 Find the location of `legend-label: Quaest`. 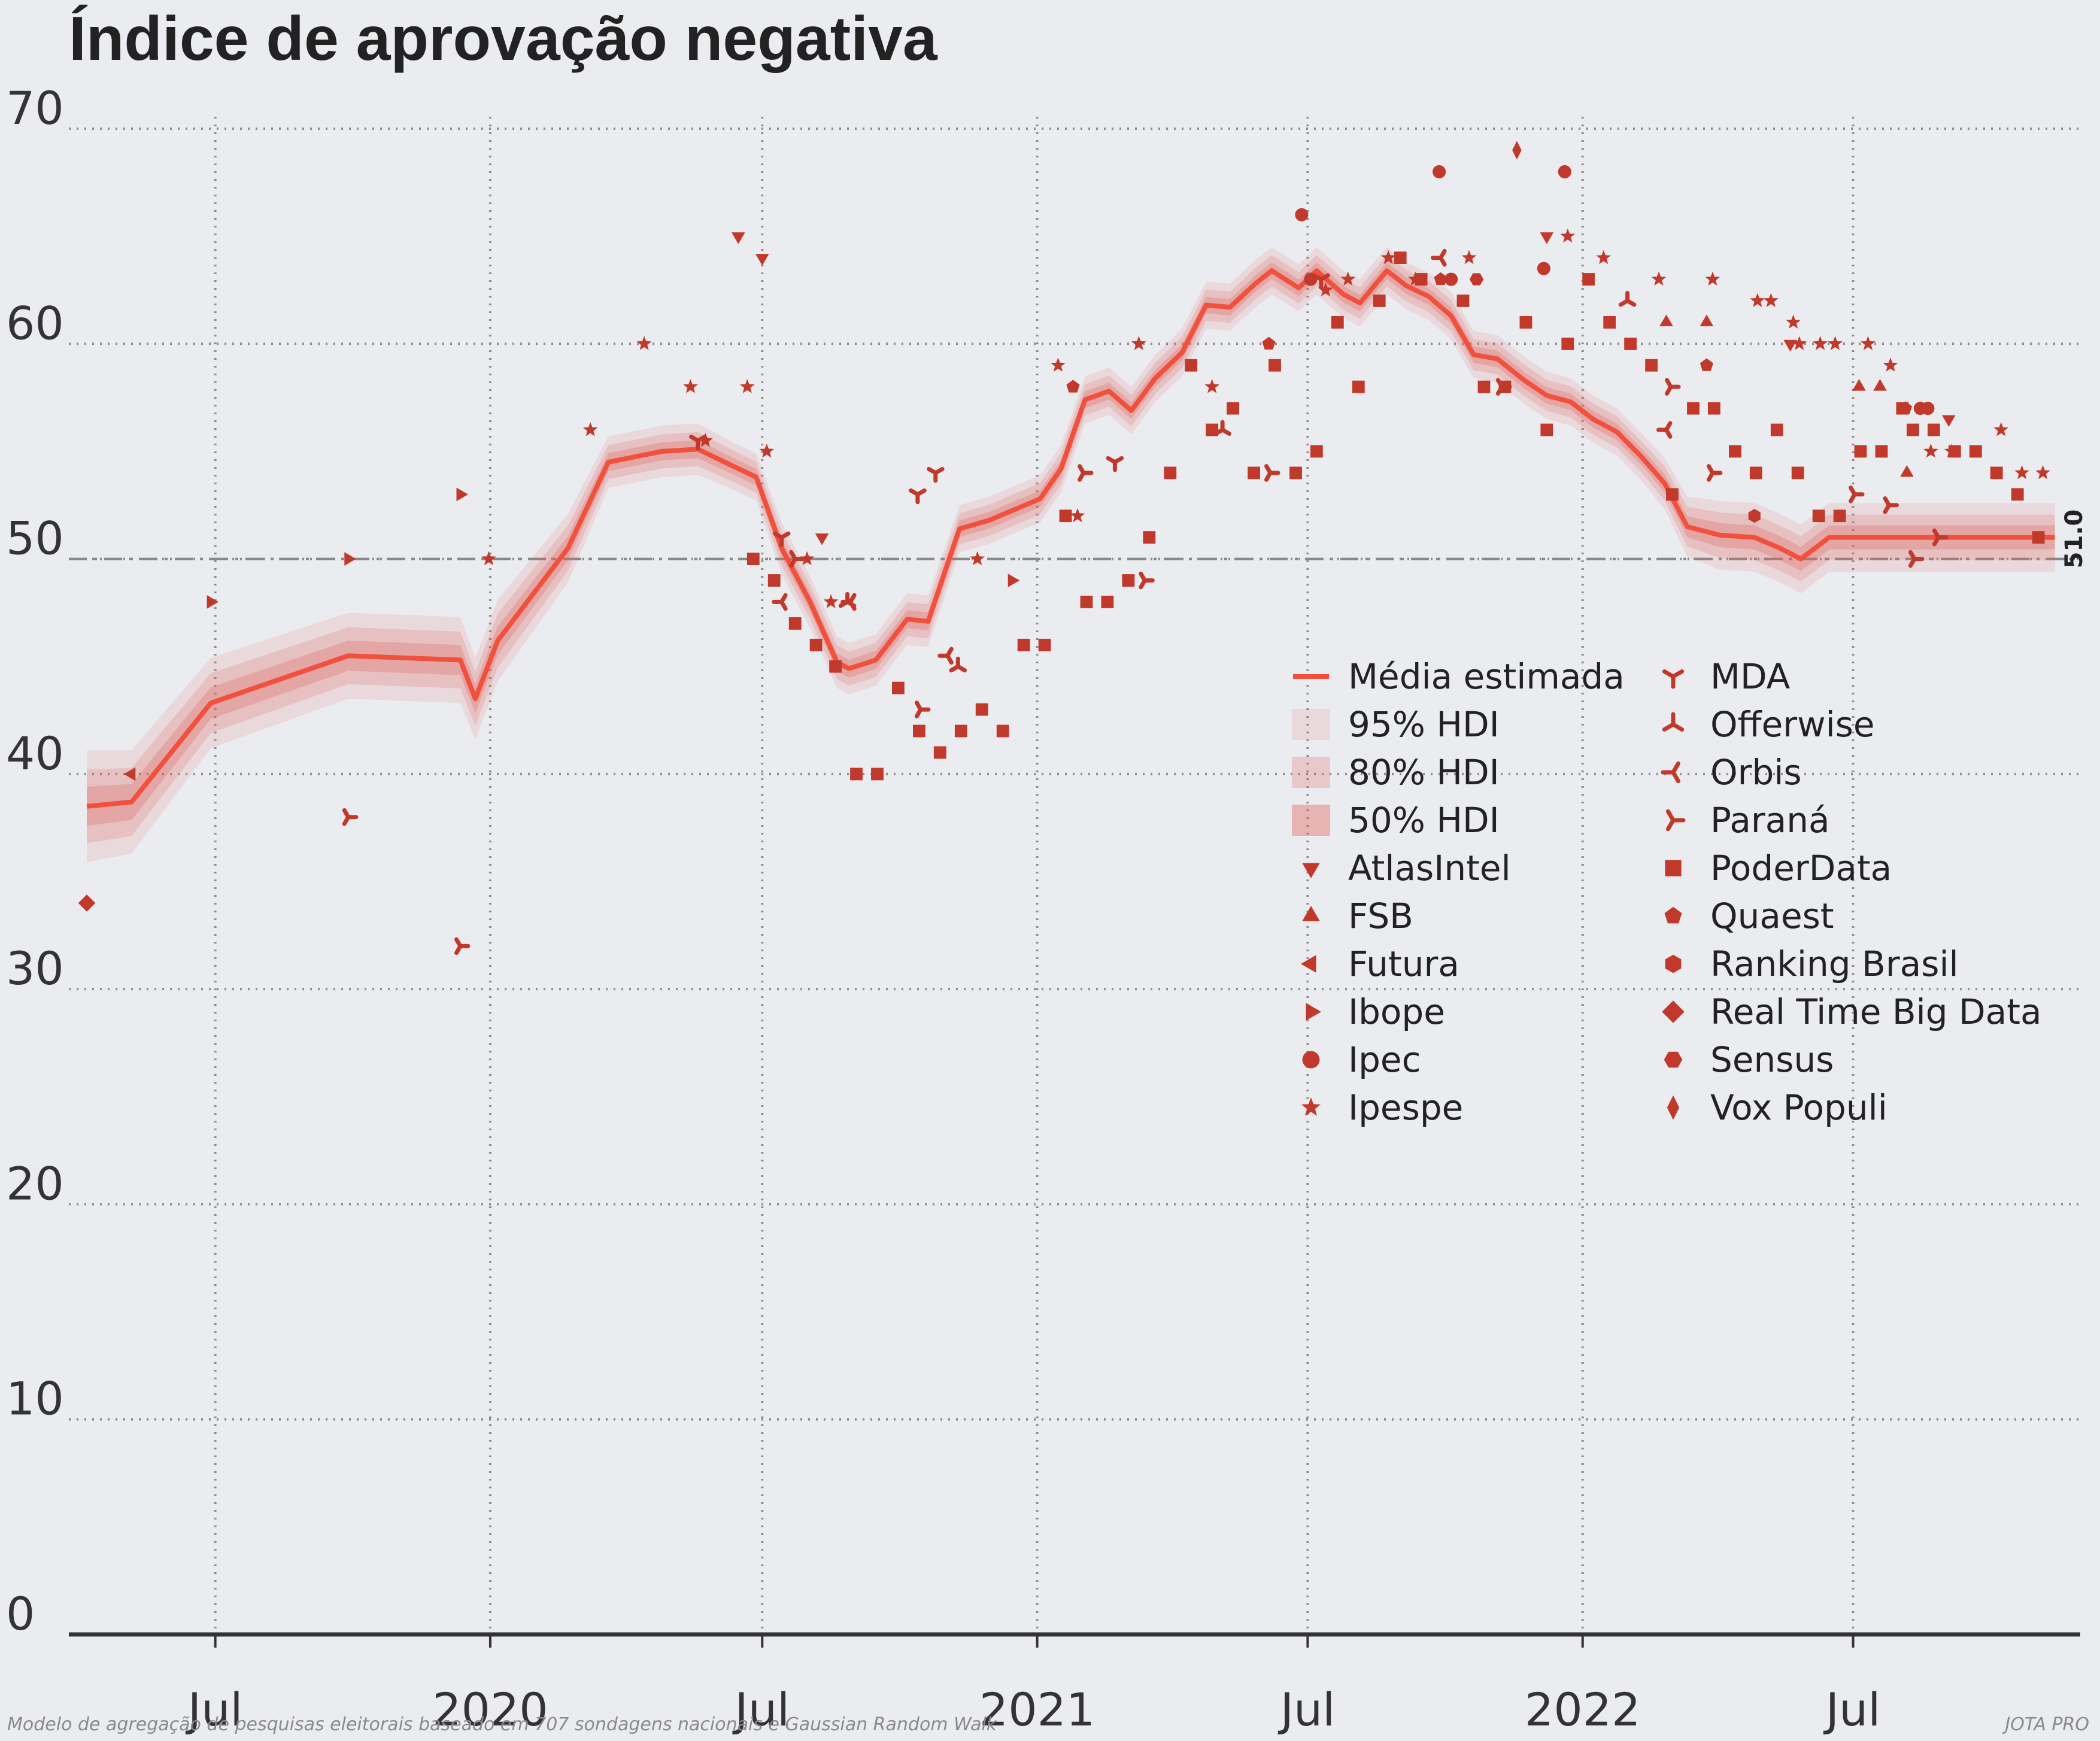

legend-label: Quaest is located at coordinates (1772, 916).